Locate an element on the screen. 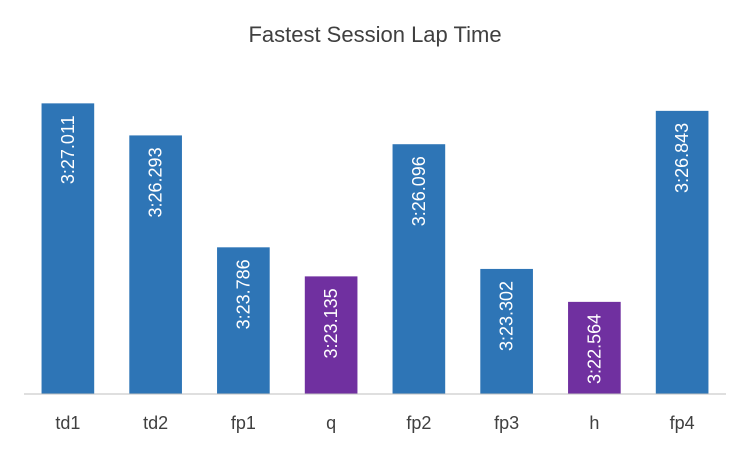 The image size is (750, 450). x-tick-label-fp1: fp1 is located at coordinates (243, 423).